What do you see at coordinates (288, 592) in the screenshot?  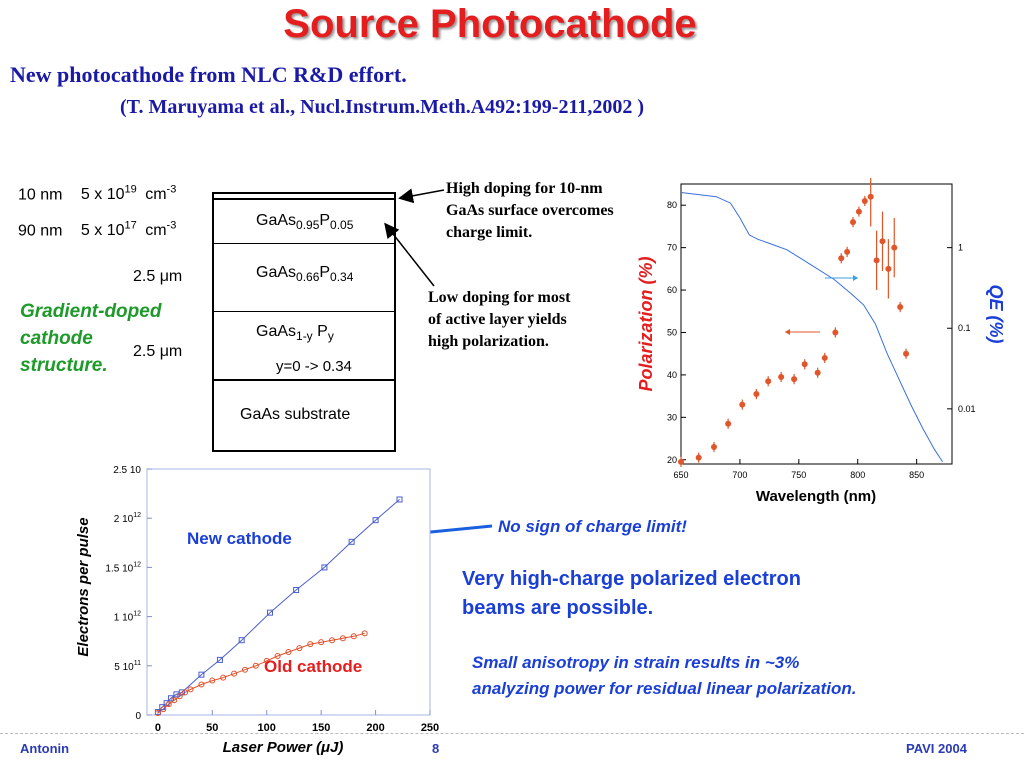 I see `ep-plot-frame` at bounding box center [288, 592].